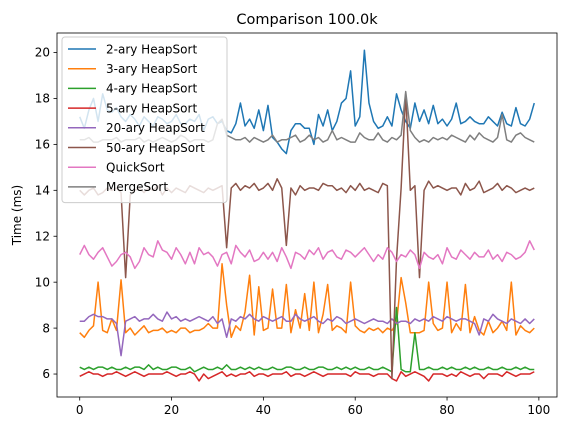 The height and width of the screenshot is (435, 566). Describe the element at coordinates (42, 191) in the screenshot. I see `y-tick-label: 14` at that location.